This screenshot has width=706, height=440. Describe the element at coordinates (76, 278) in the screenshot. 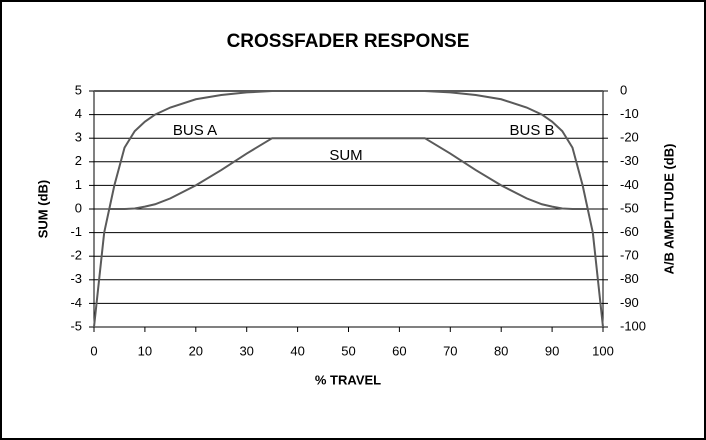

I see `y-tick-label: -3` at that location.